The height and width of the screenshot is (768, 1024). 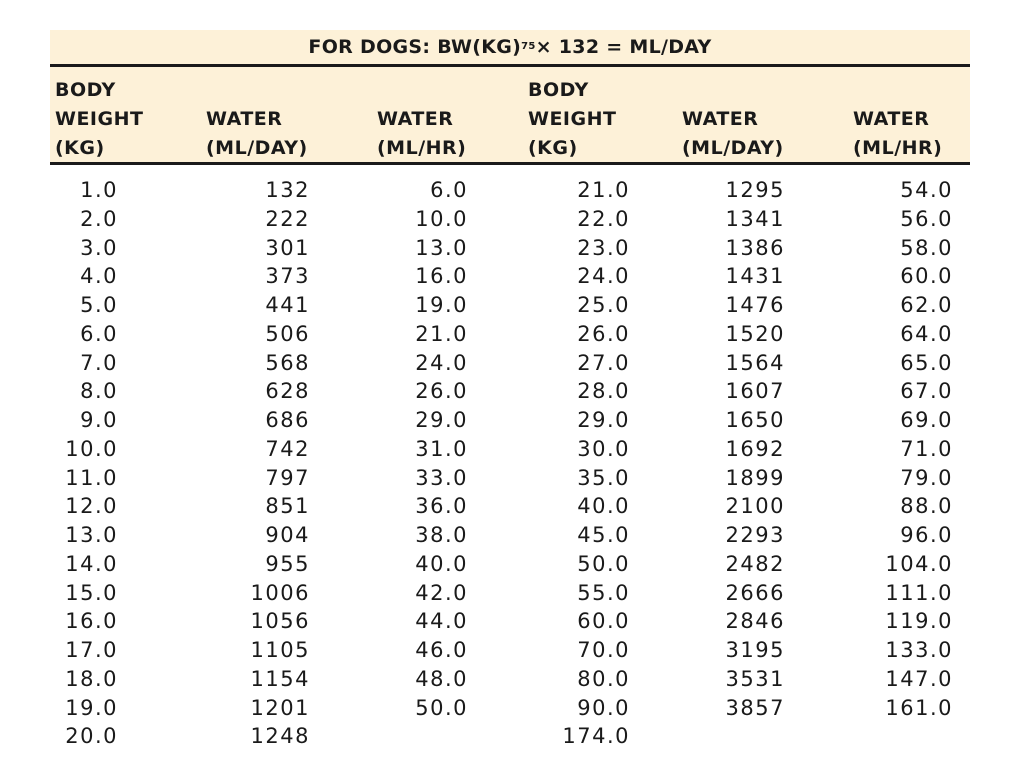 What do you see at coordinates (755, 362) in the screenshot?
I see `cell-water-ml-day-2: 1564` at bounding box center [755, 362].